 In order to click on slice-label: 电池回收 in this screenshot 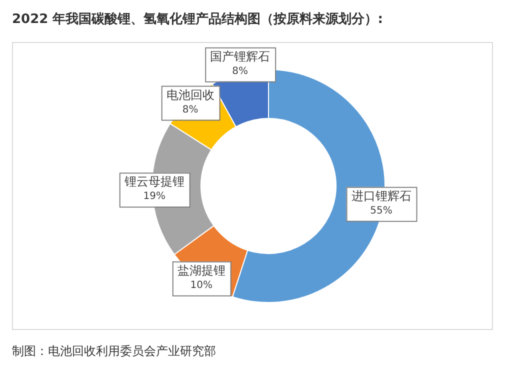, I will do `click(190, 95)`.